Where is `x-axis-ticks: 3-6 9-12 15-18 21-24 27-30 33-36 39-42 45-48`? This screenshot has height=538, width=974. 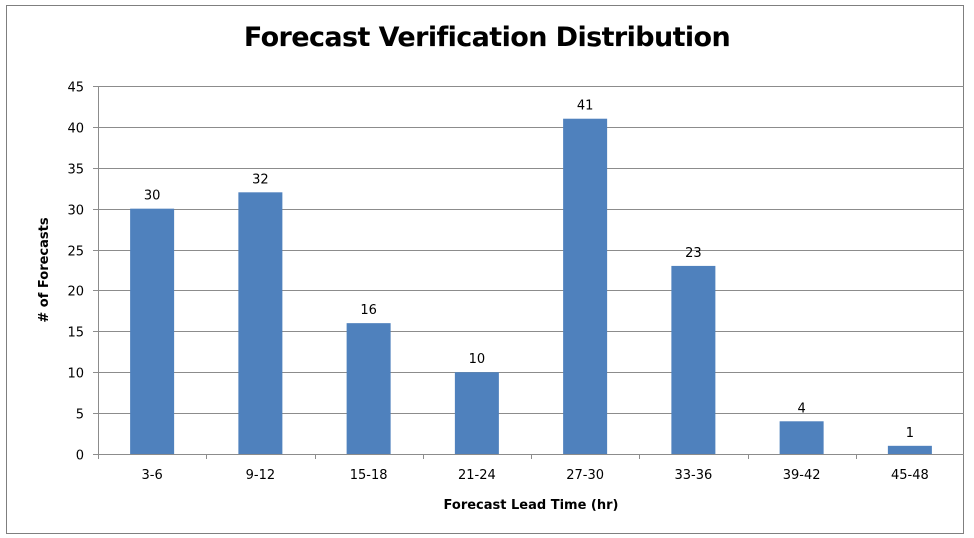
x-axis-ticks: 3-6 9-12 15-18 21-24 27-30 33-36 39-42 45-48 is located at coordinates (513, 468).